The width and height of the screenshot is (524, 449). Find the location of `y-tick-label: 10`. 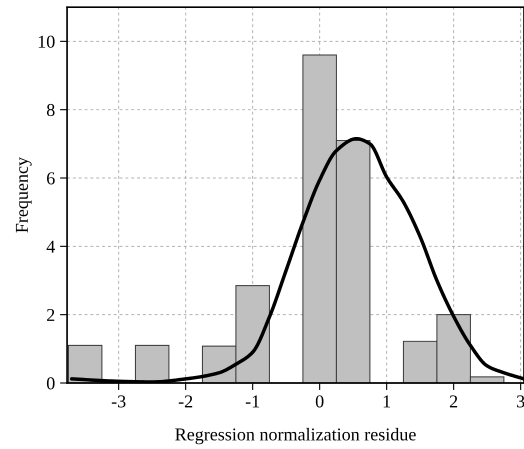

y-tick-label: 10 is located at coordinates (46, 42).